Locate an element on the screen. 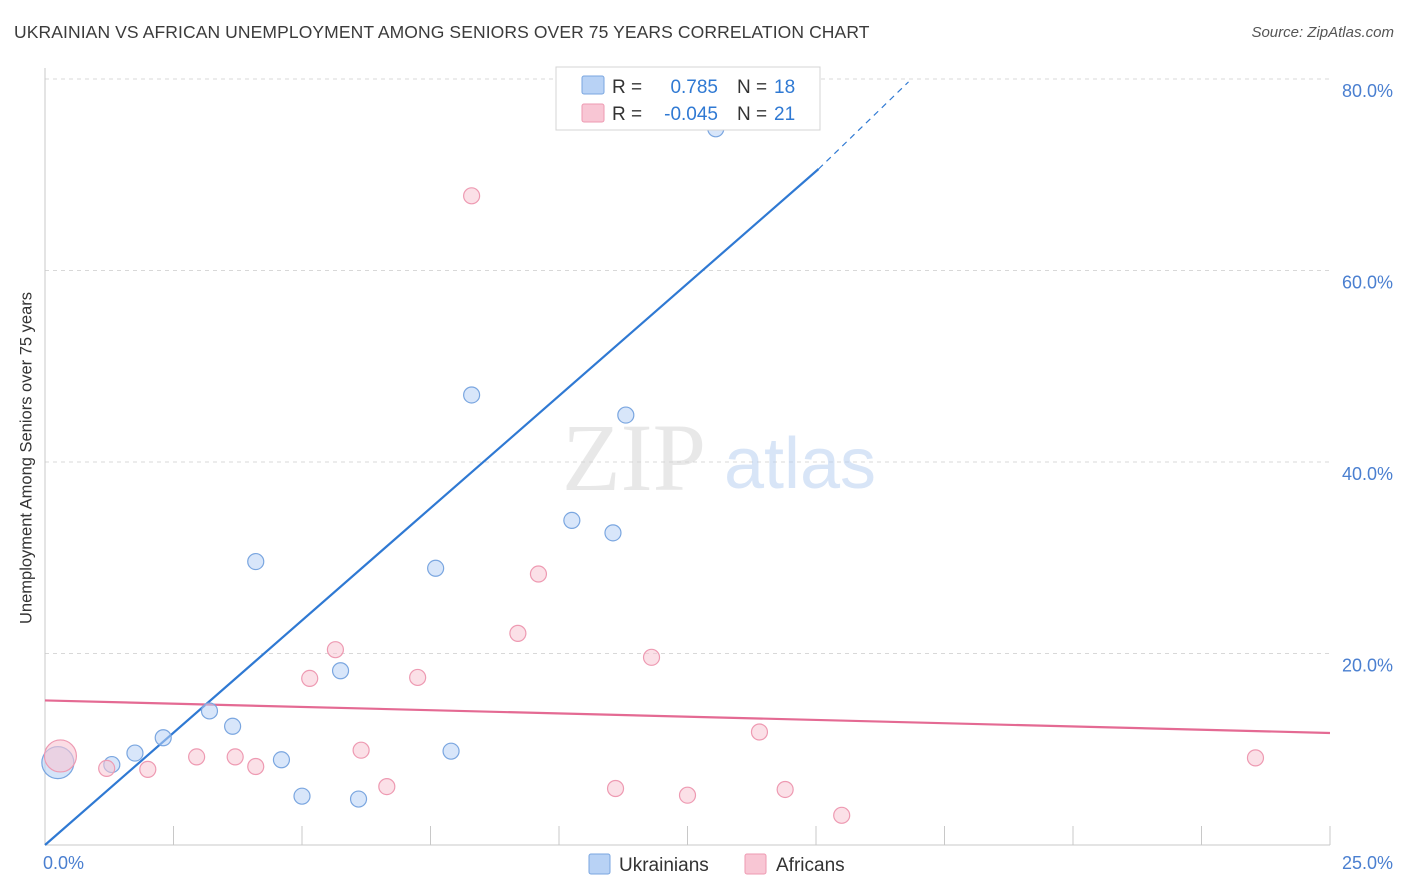 The image size is (1406, 892). bottom-legend-swatch-africans is located at coordinates (755, 864).